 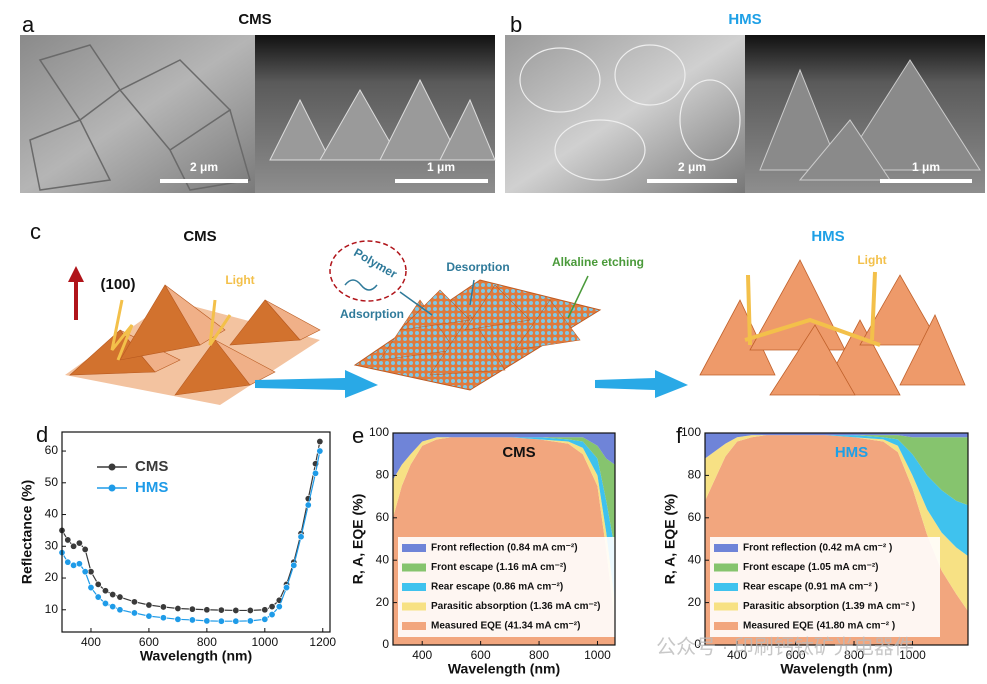 What do you see at coordinates (151, 487) in the screenshot?
I see `legend-label: HMS` at bounding box center [151, 487].